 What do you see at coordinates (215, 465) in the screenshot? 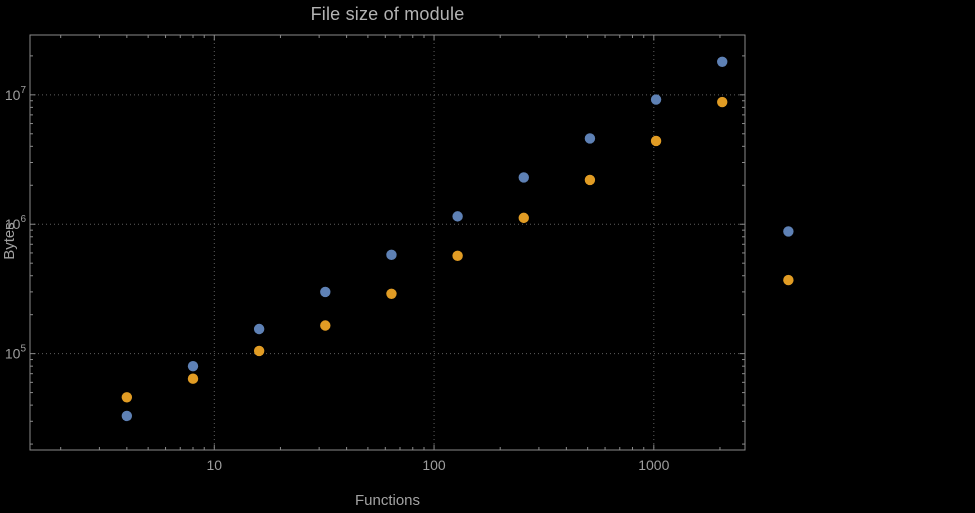
I see `x-tick-label: 10` at bounding box center [215, 465].